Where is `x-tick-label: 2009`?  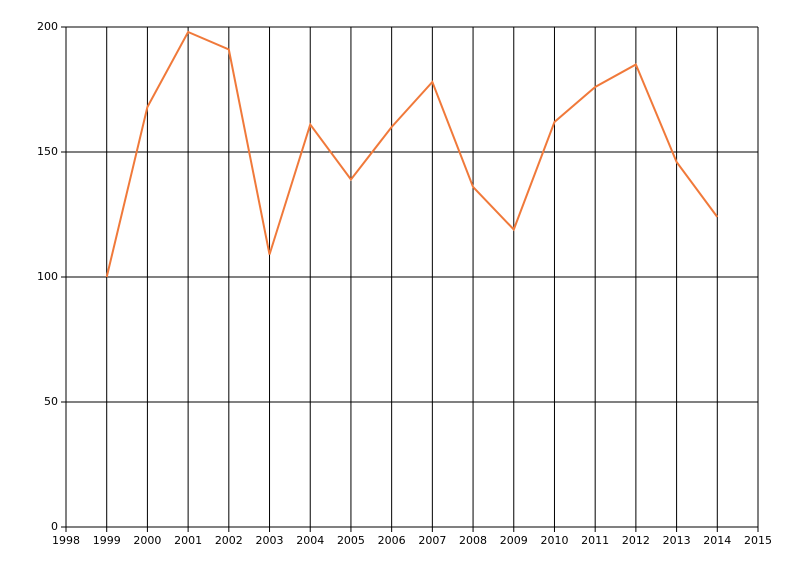
x-tick-label: 2009 is located at coordinates (514, 540).